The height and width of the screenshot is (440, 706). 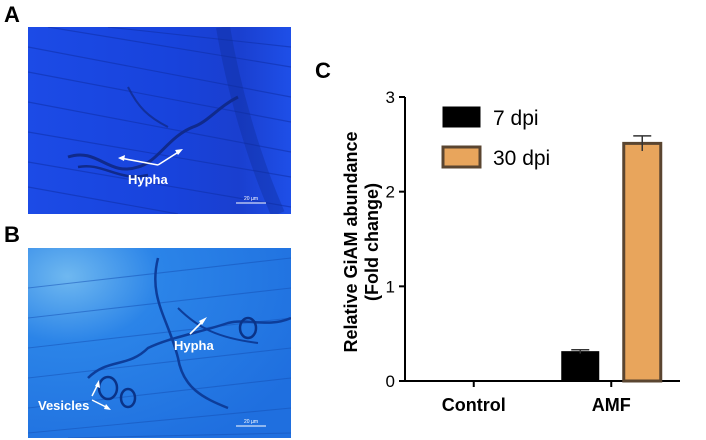 I want to click on annotation-hypha-b: Hypha, so click(x=194, y=345).